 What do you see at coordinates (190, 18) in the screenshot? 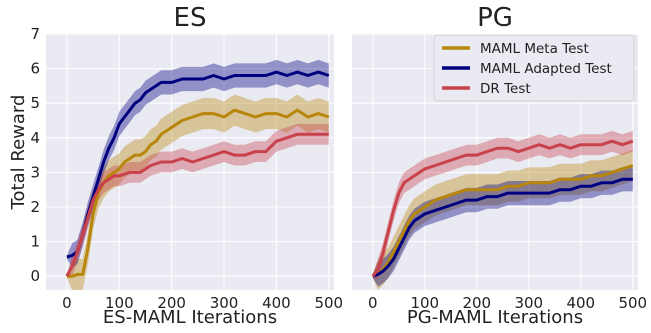
I see `chart-title-es: ES` at bounding box center [190, 18].